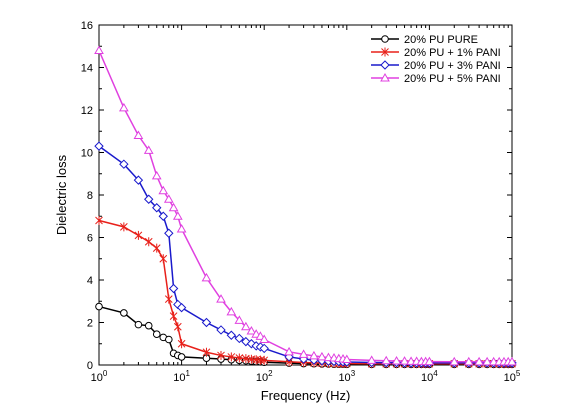 Image resolution: width=576 pixels, height=417 pixels. What do you see at coordinates (90, 366) in the screenshot?
I see `y-tick-label: 0` at bounding box center [90, 366].